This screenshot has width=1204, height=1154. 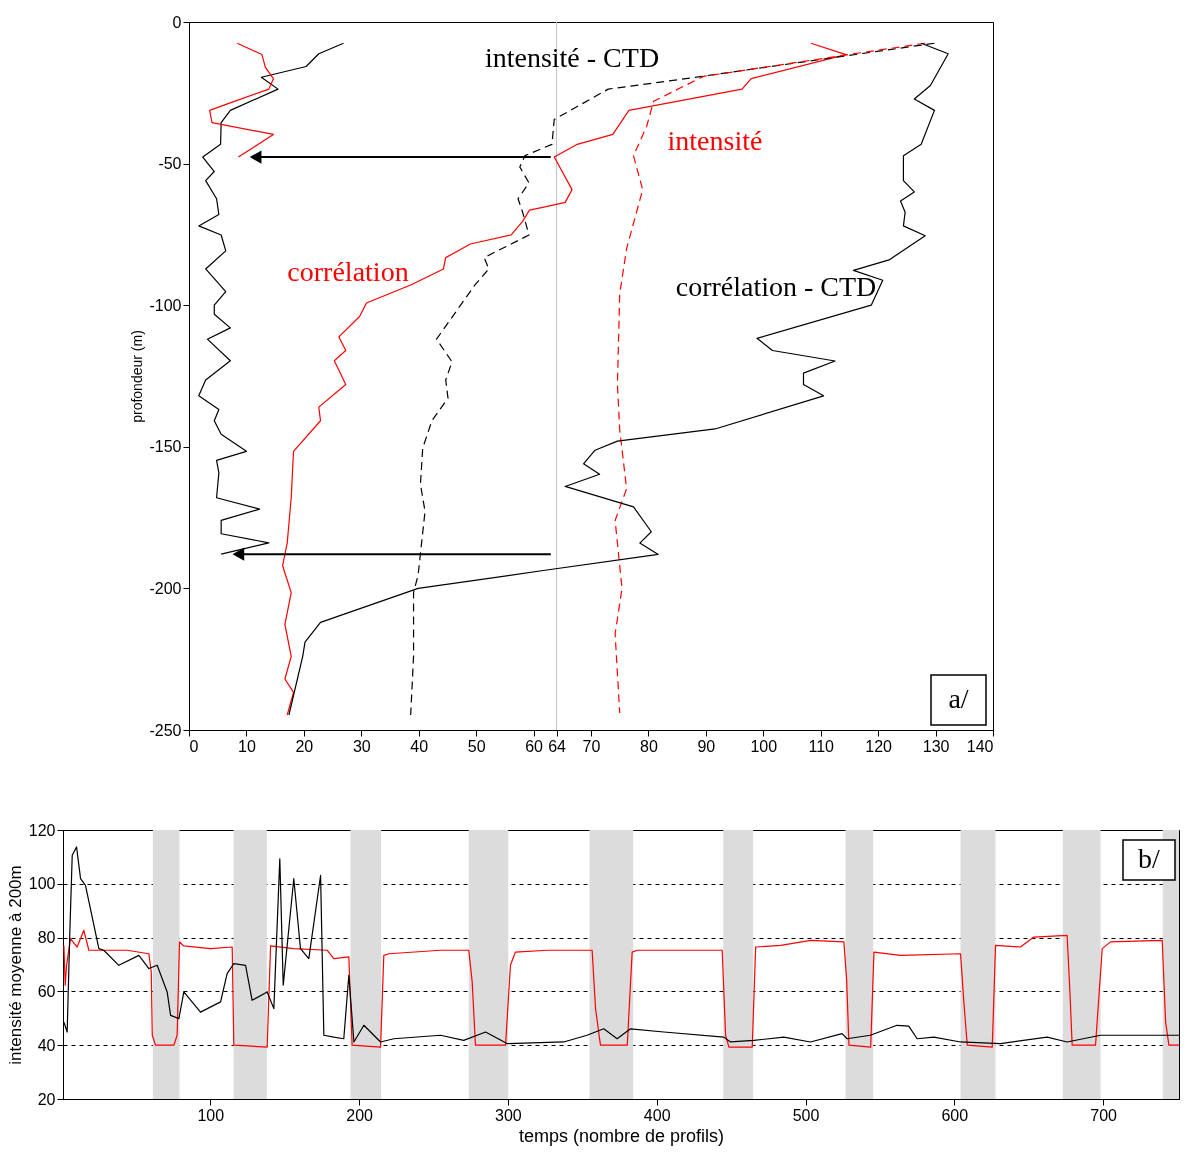 What do you see at coordinates (247, 746) in the screenshot?
I see `x-tick-label: 10` at bounding box center [247, 746].